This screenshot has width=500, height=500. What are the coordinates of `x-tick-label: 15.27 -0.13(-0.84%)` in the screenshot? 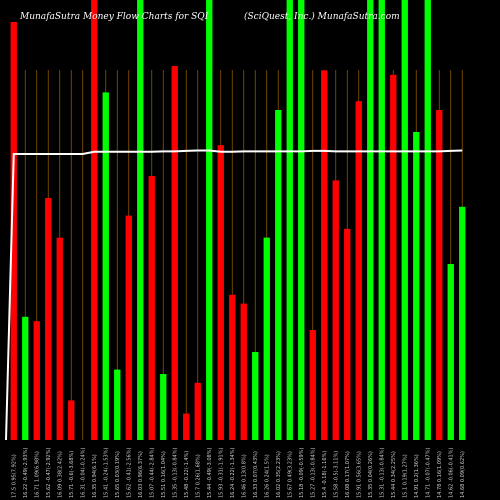 It's located at (313, 473).